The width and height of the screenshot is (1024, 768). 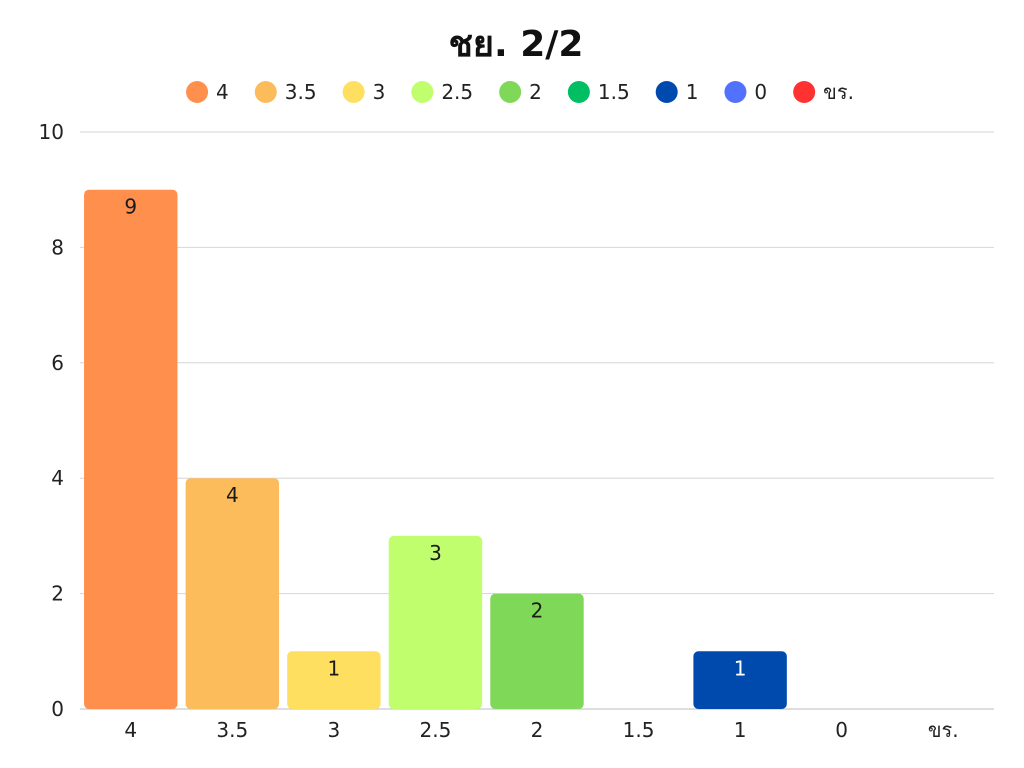 What do you see at coordinates (516, 44) in the screenshot?
I see `chart-title: ชย. 2/2` at bounding box center [516, 44].